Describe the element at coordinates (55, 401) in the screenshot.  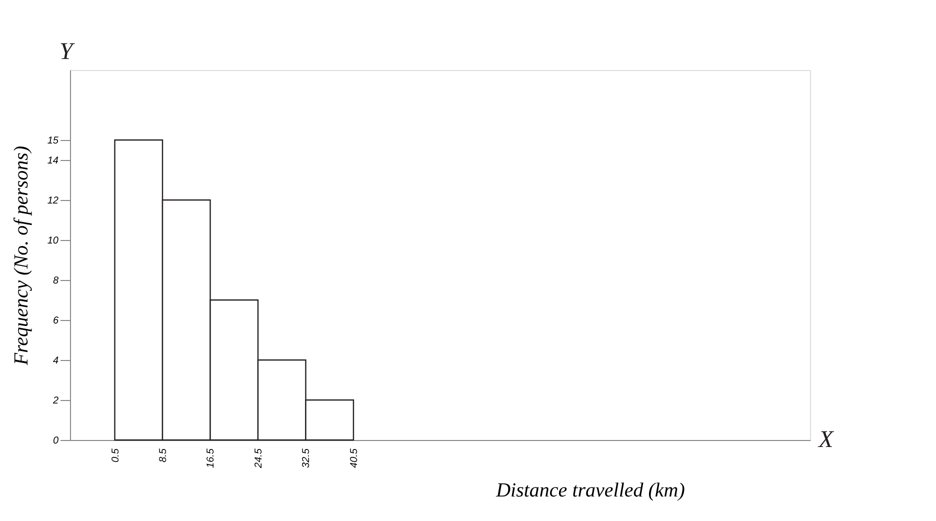
I see `y-tick-label: 2` at that location.